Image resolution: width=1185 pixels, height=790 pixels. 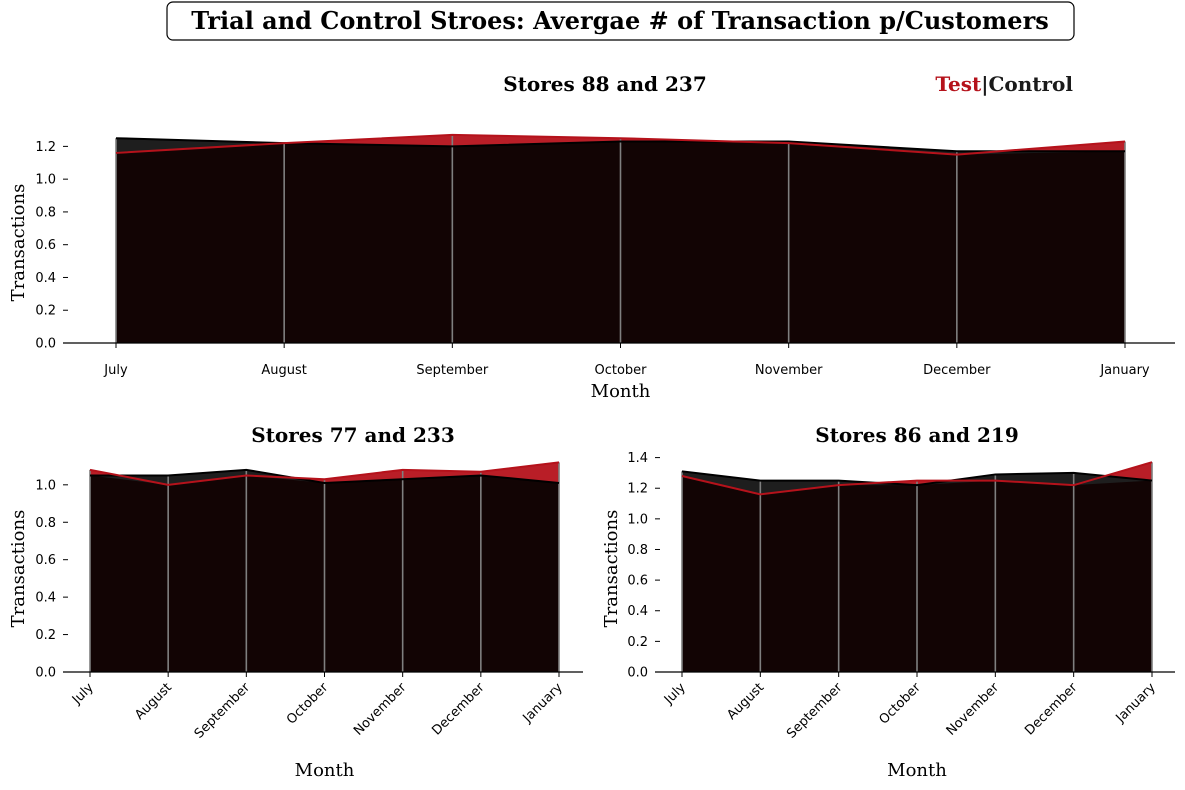 What do you see at coordinates (353, 435) in the screenshot?
I see `panel-title: Stores 77 and 233` at bounding box center [353, 435].